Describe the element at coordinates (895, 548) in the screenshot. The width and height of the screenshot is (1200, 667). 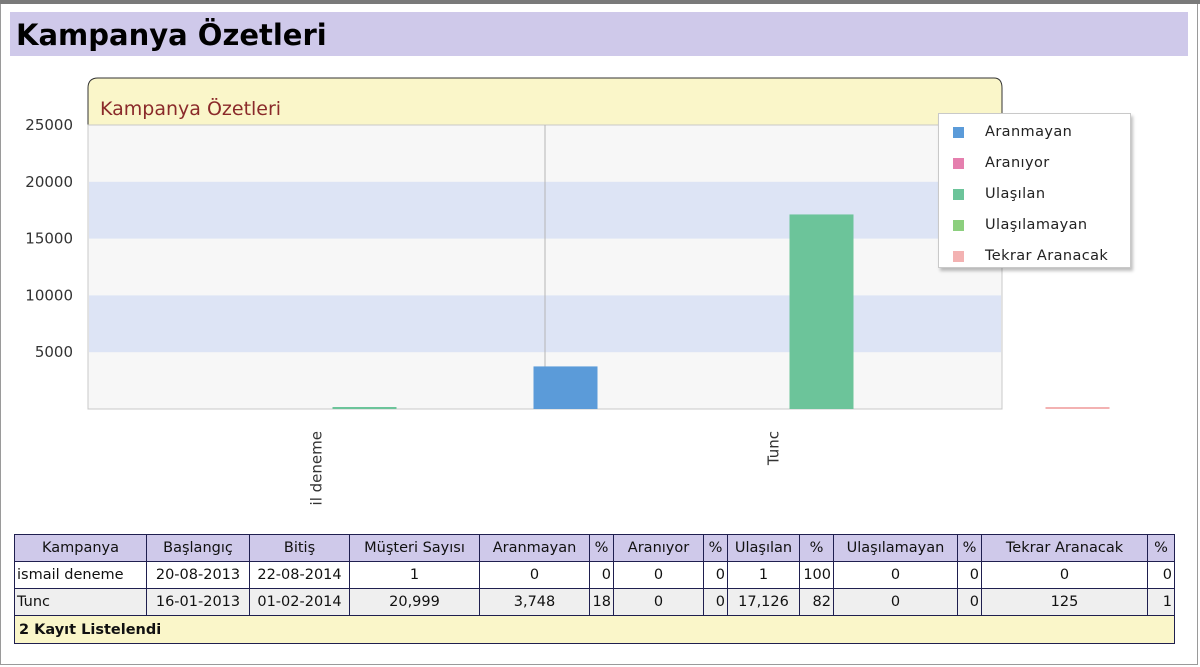
I see `col-header-ulasilamayan: Ulaşılamayan` at that location.